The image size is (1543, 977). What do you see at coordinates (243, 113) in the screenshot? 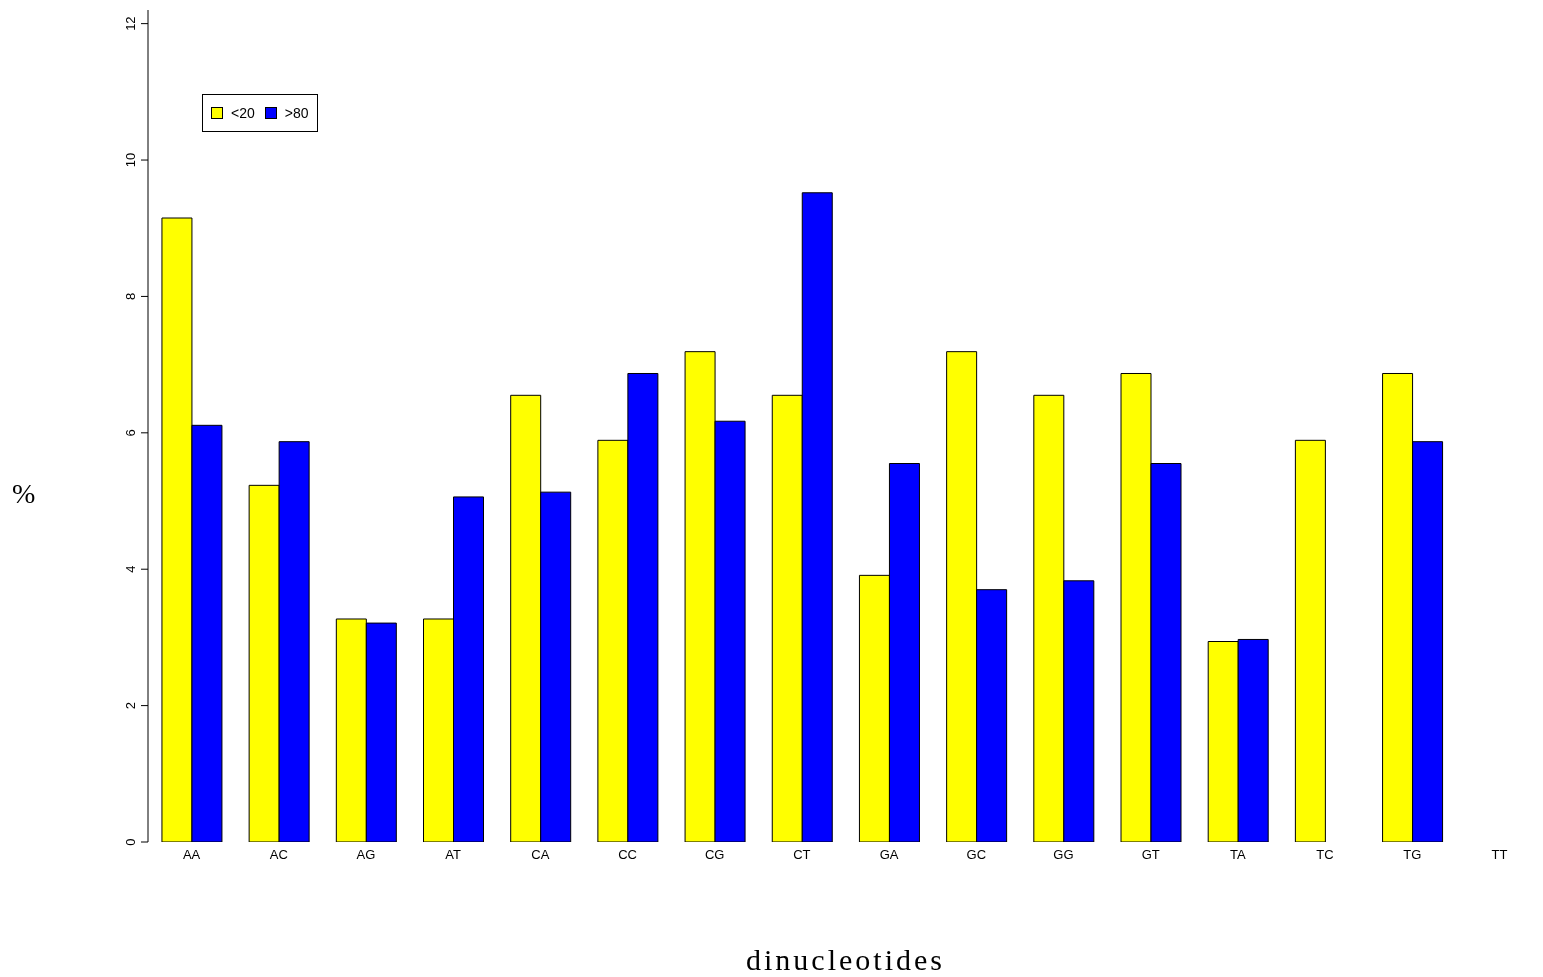
I see `legend-label: <20` at bounding box center [243, 113].